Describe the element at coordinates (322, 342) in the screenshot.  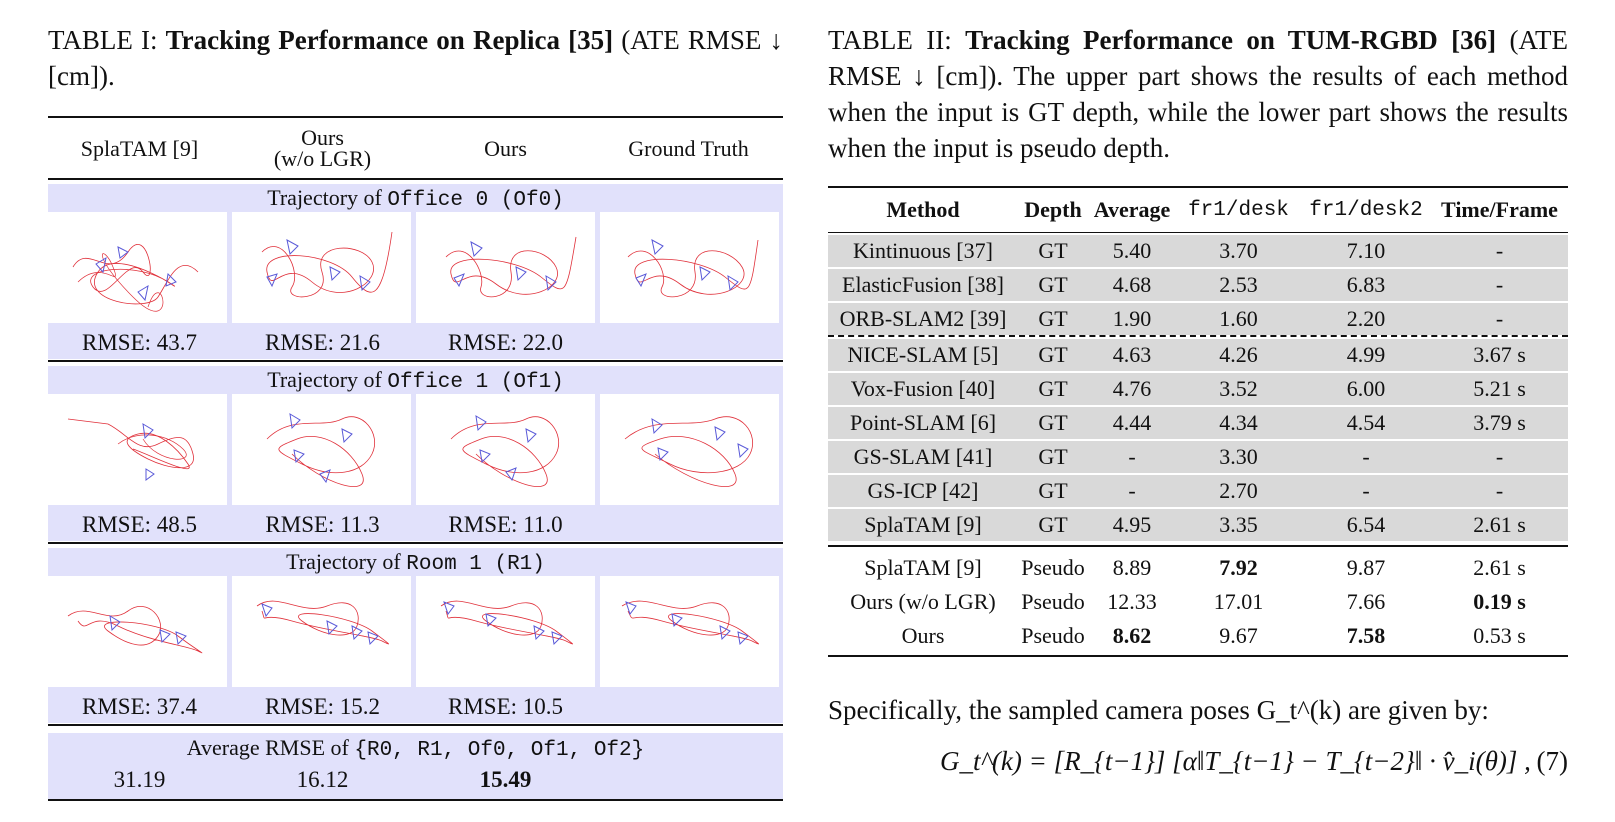
I see `rmse-value: RMSE: 21.6` at that location.